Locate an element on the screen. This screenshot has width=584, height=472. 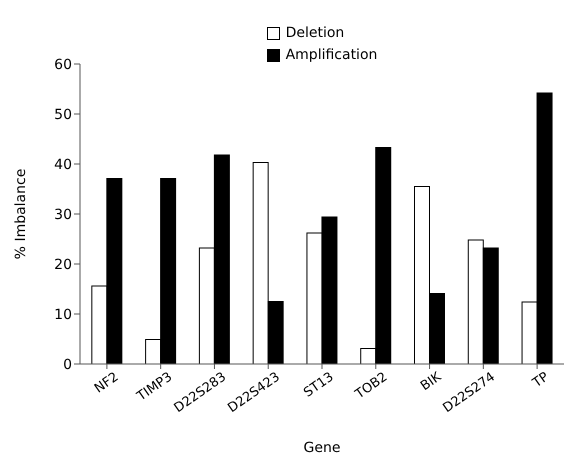
x-tick-label: TP is located at coordinates (540, 381).